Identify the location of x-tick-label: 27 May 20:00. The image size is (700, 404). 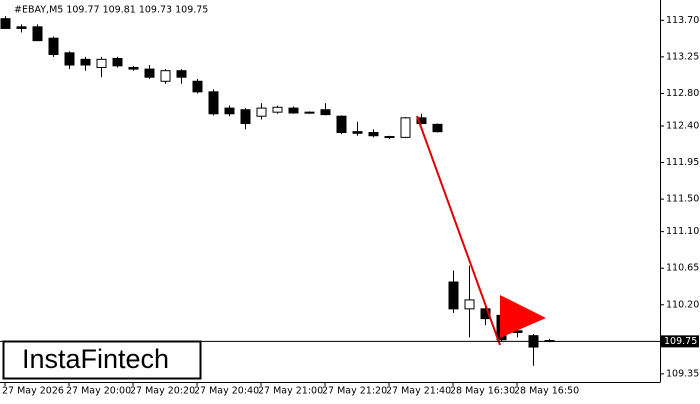
(98, 391).